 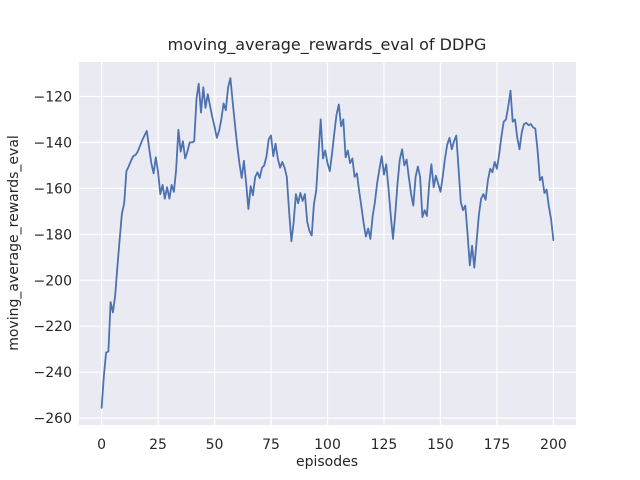 What do you see at coordinates (53, 419) in the screenshot?
I see `y-tick-label: −260` at bounding box center [53, 419].